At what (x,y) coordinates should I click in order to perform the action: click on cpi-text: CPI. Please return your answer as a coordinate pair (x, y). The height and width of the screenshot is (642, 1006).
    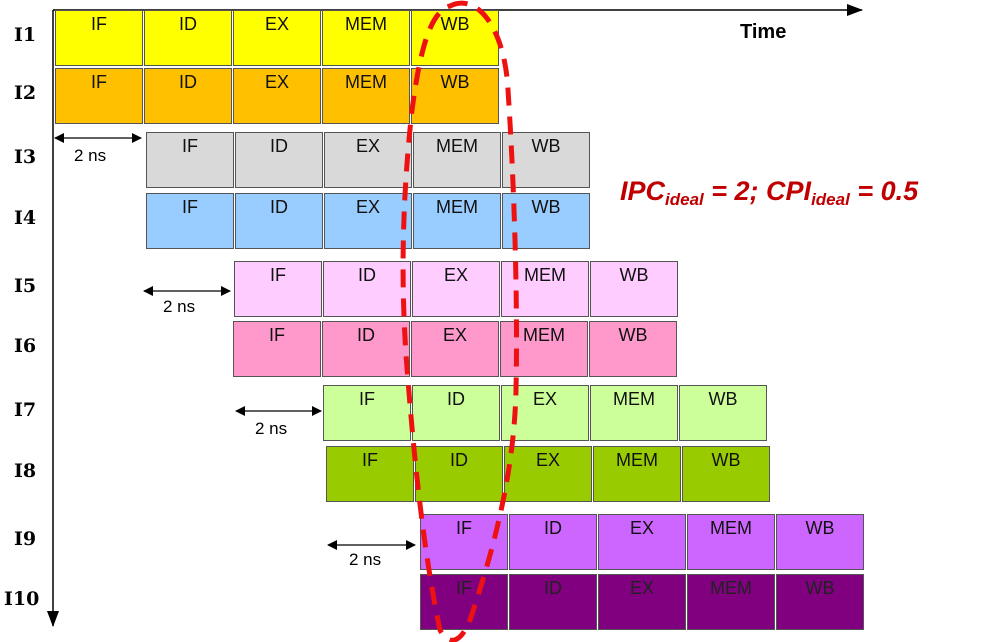
    Looking at the image, I should click on (789, 191).